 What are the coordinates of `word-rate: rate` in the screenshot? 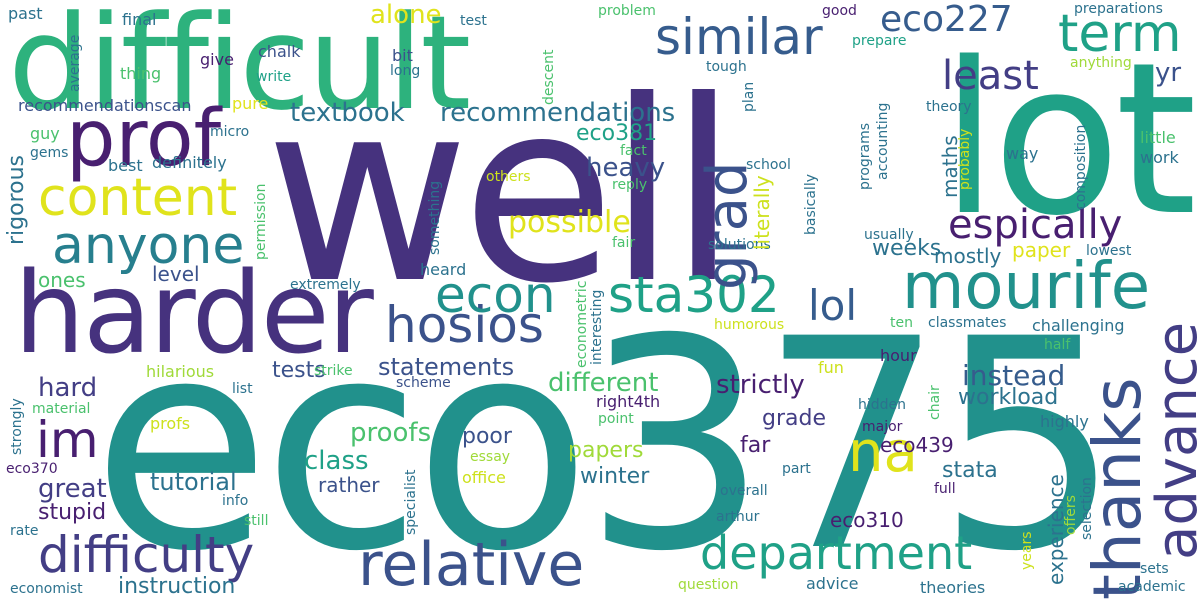 It's located at (24, 531).